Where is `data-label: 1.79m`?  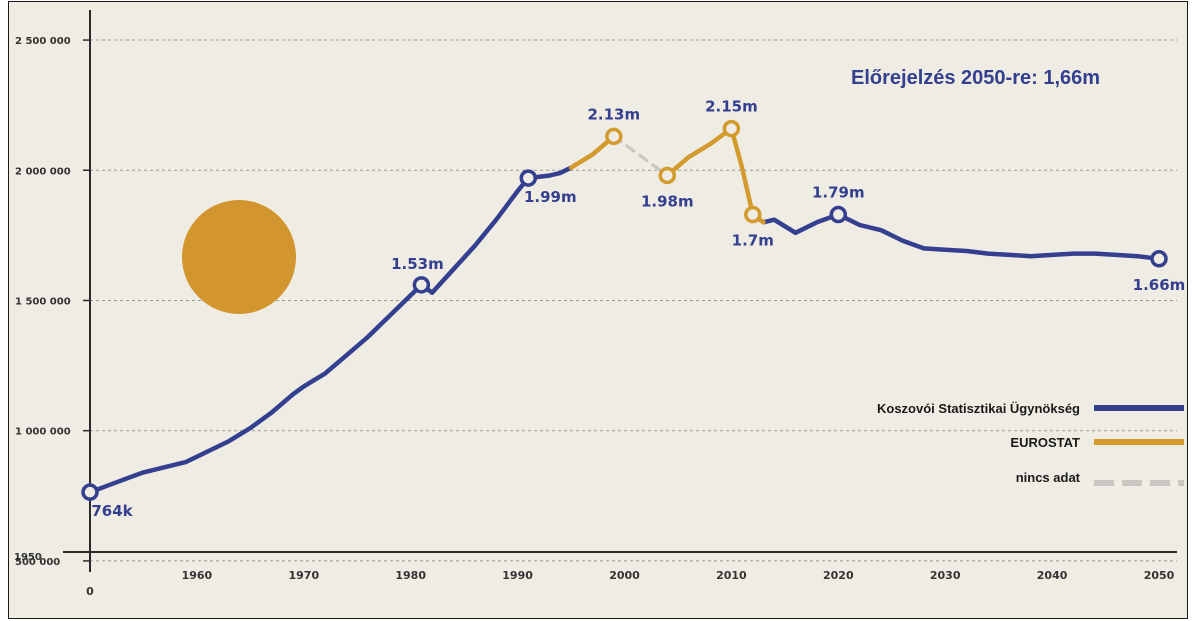 data-label: 1.79m is located at coordinates (838, 193).